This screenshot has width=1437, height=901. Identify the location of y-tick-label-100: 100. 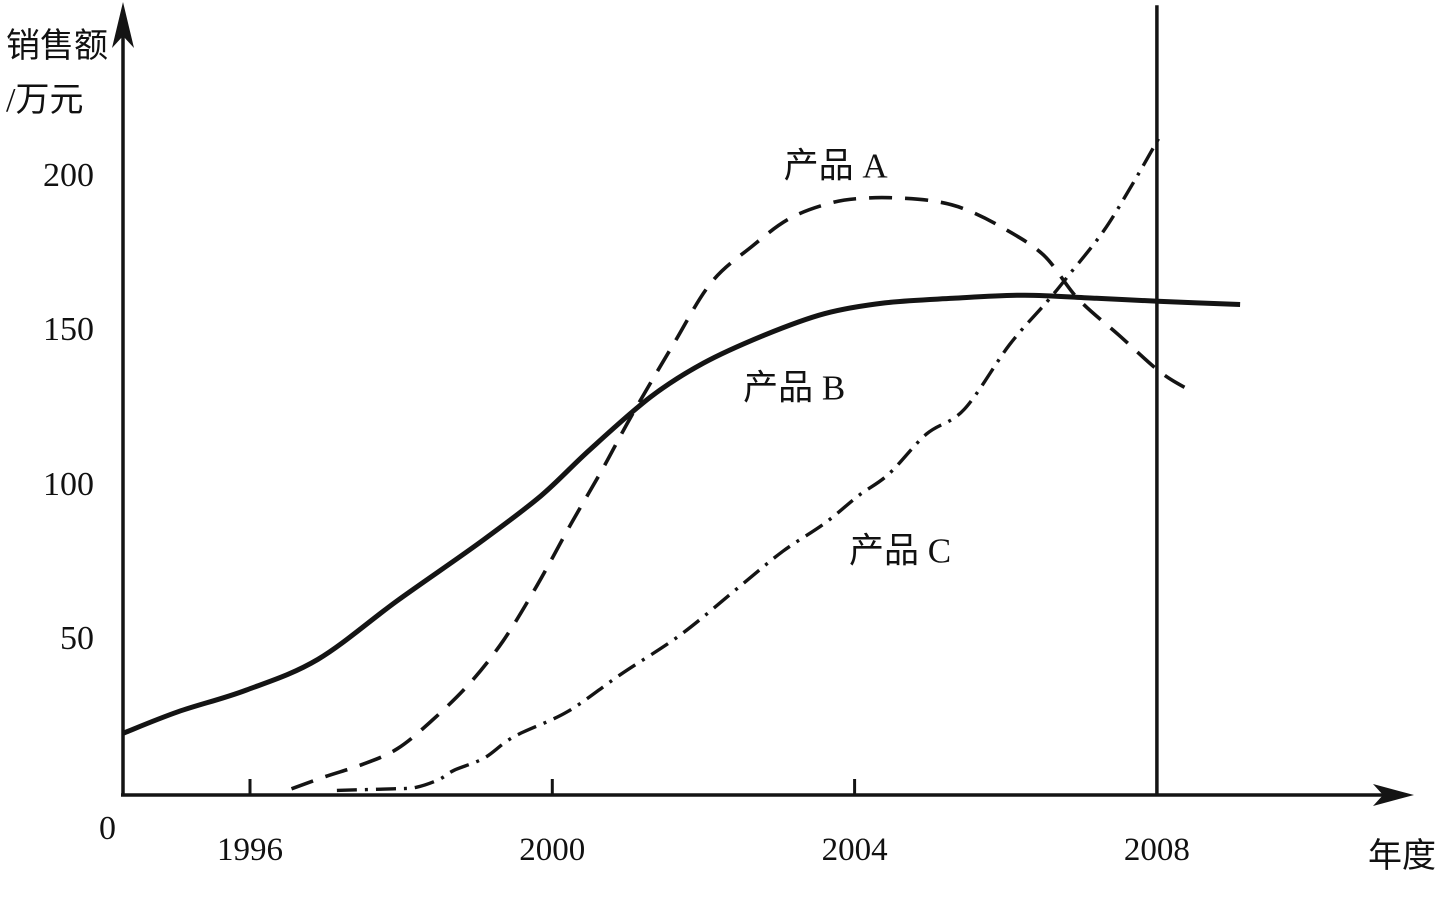
(68, 484).